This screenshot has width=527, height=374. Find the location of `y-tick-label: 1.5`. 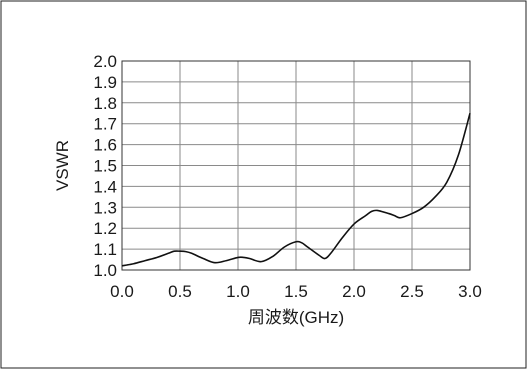

y-tick-label: 1.5 is located at coordinates (105, 166).